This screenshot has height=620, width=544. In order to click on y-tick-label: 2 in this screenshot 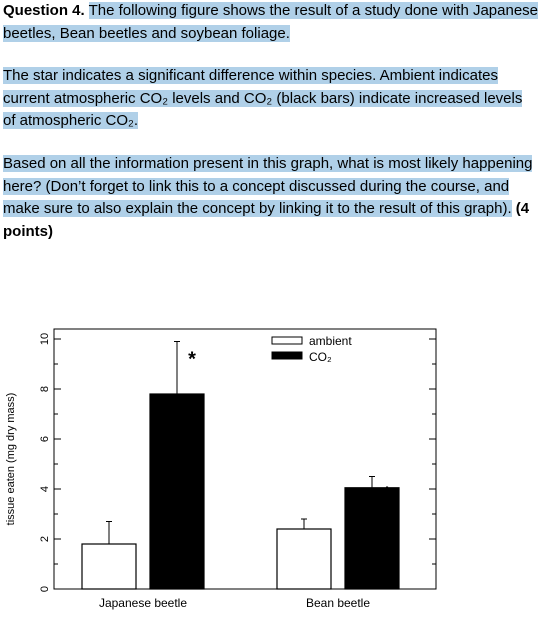, I will do `click(45, 539)`.